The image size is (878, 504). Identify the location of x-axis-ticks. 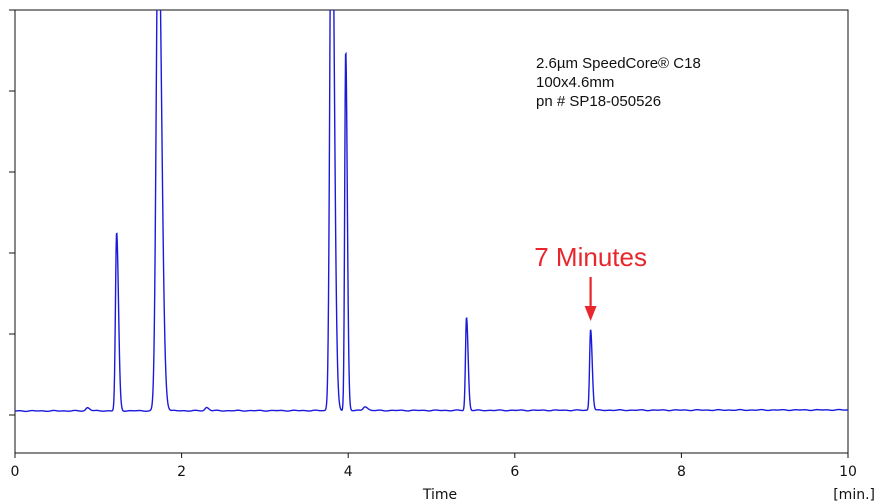
(431, 455).